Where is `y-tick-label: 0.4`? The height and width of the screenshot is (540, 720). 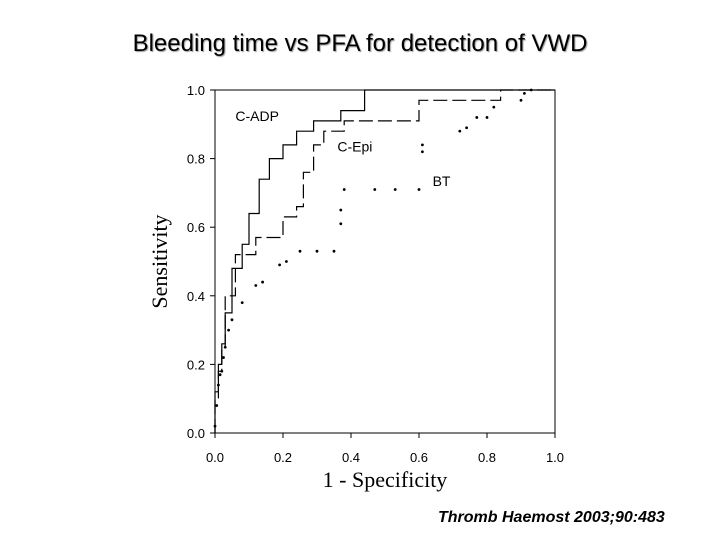
y-tick-label: 0.4 is located at coordinates (196, 296).